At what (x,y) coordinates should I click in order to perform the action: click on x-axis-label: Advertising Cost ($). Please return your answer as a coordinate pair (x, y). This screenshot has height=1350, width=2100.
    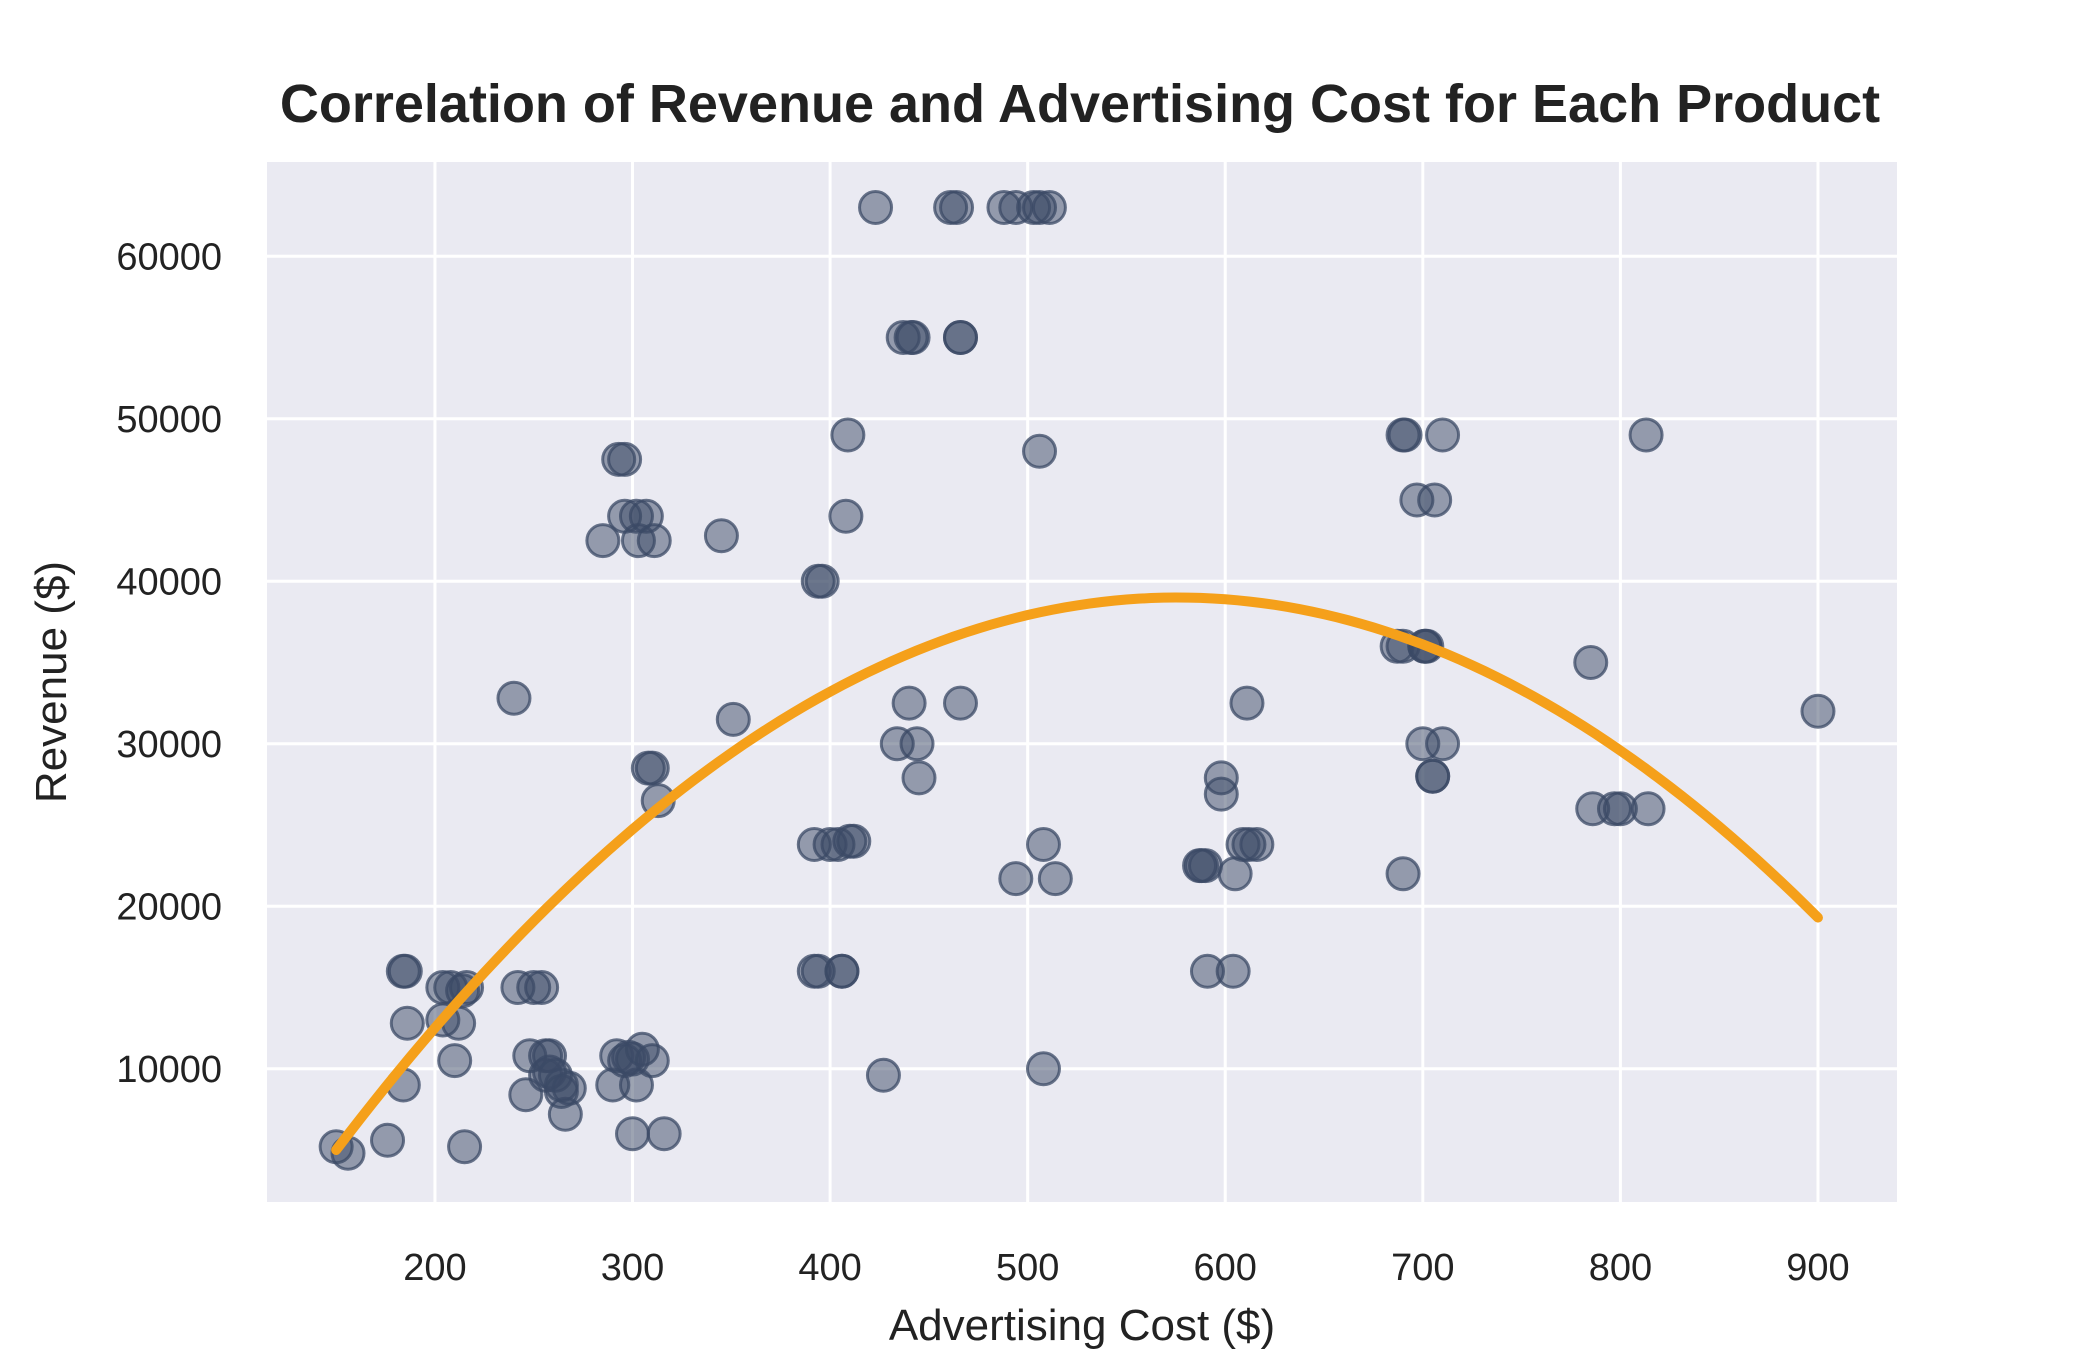
    Looking at the image, I should click on (1082, 1325).